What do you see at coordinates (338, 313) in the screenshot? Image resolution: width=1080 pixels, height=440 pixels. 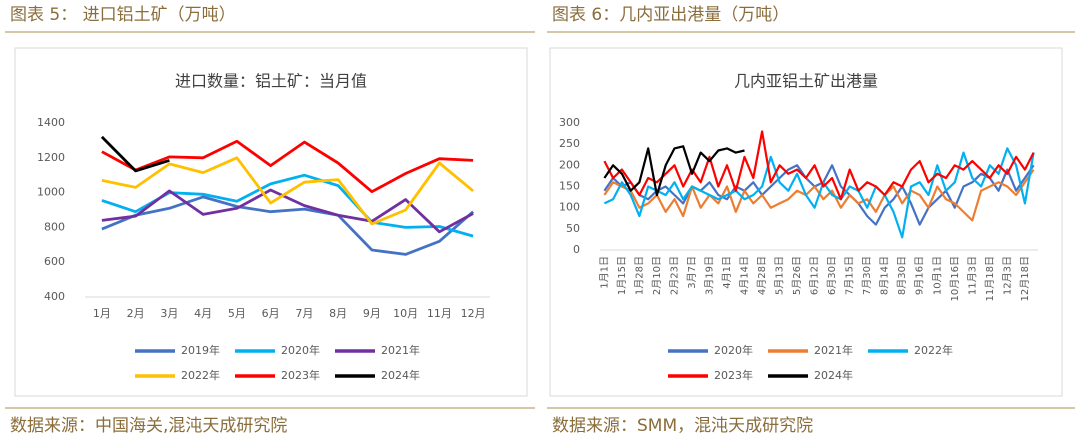 I see `x-tick-label: 8月` at bounding box center [338, 313].